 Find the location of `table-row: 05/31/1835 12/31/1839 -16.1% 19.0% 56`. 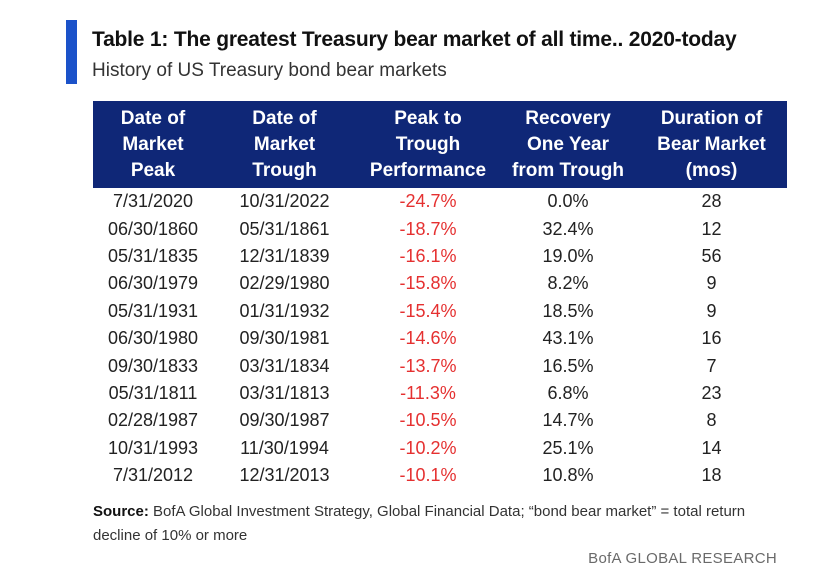

table-row: 05/31/1835 12/31/1839 -16.1% 19.0% 56 is located at coordinates (440, 256).